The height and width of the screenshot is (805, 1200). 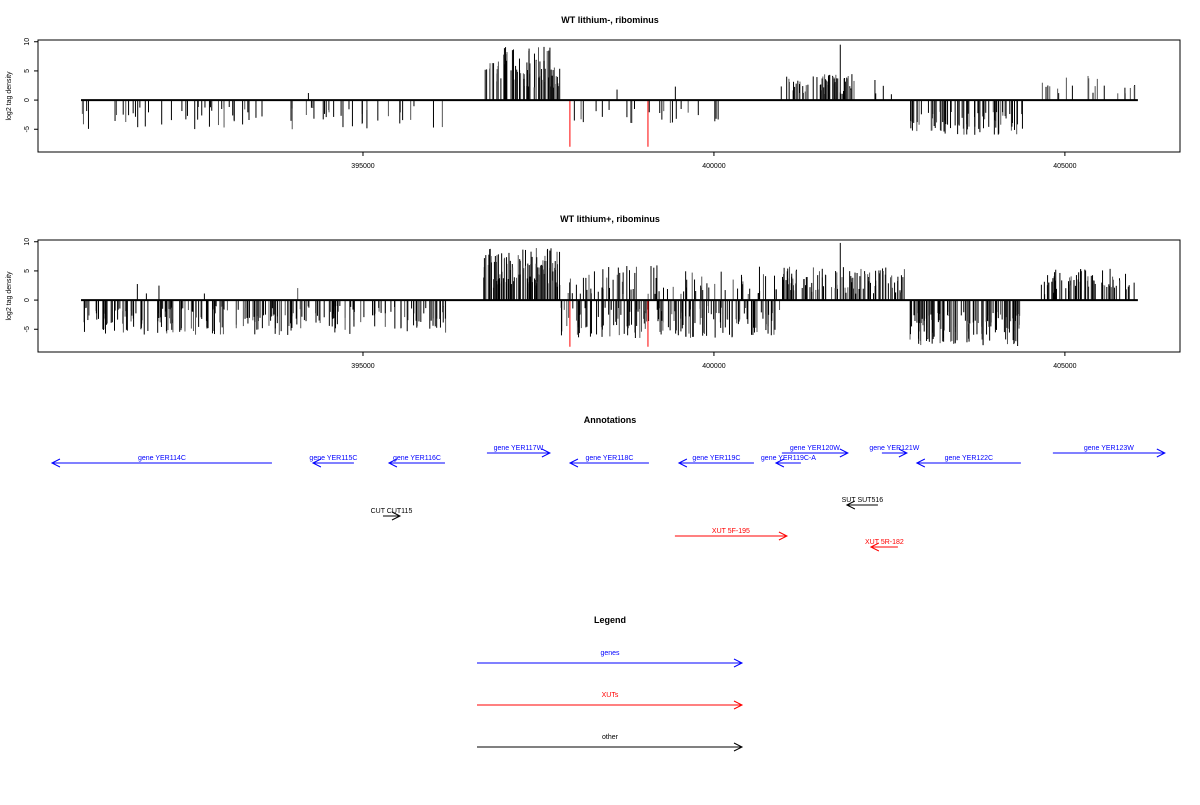 I want to click on feature-label: gene YER114C, so click(x=162, y=458).